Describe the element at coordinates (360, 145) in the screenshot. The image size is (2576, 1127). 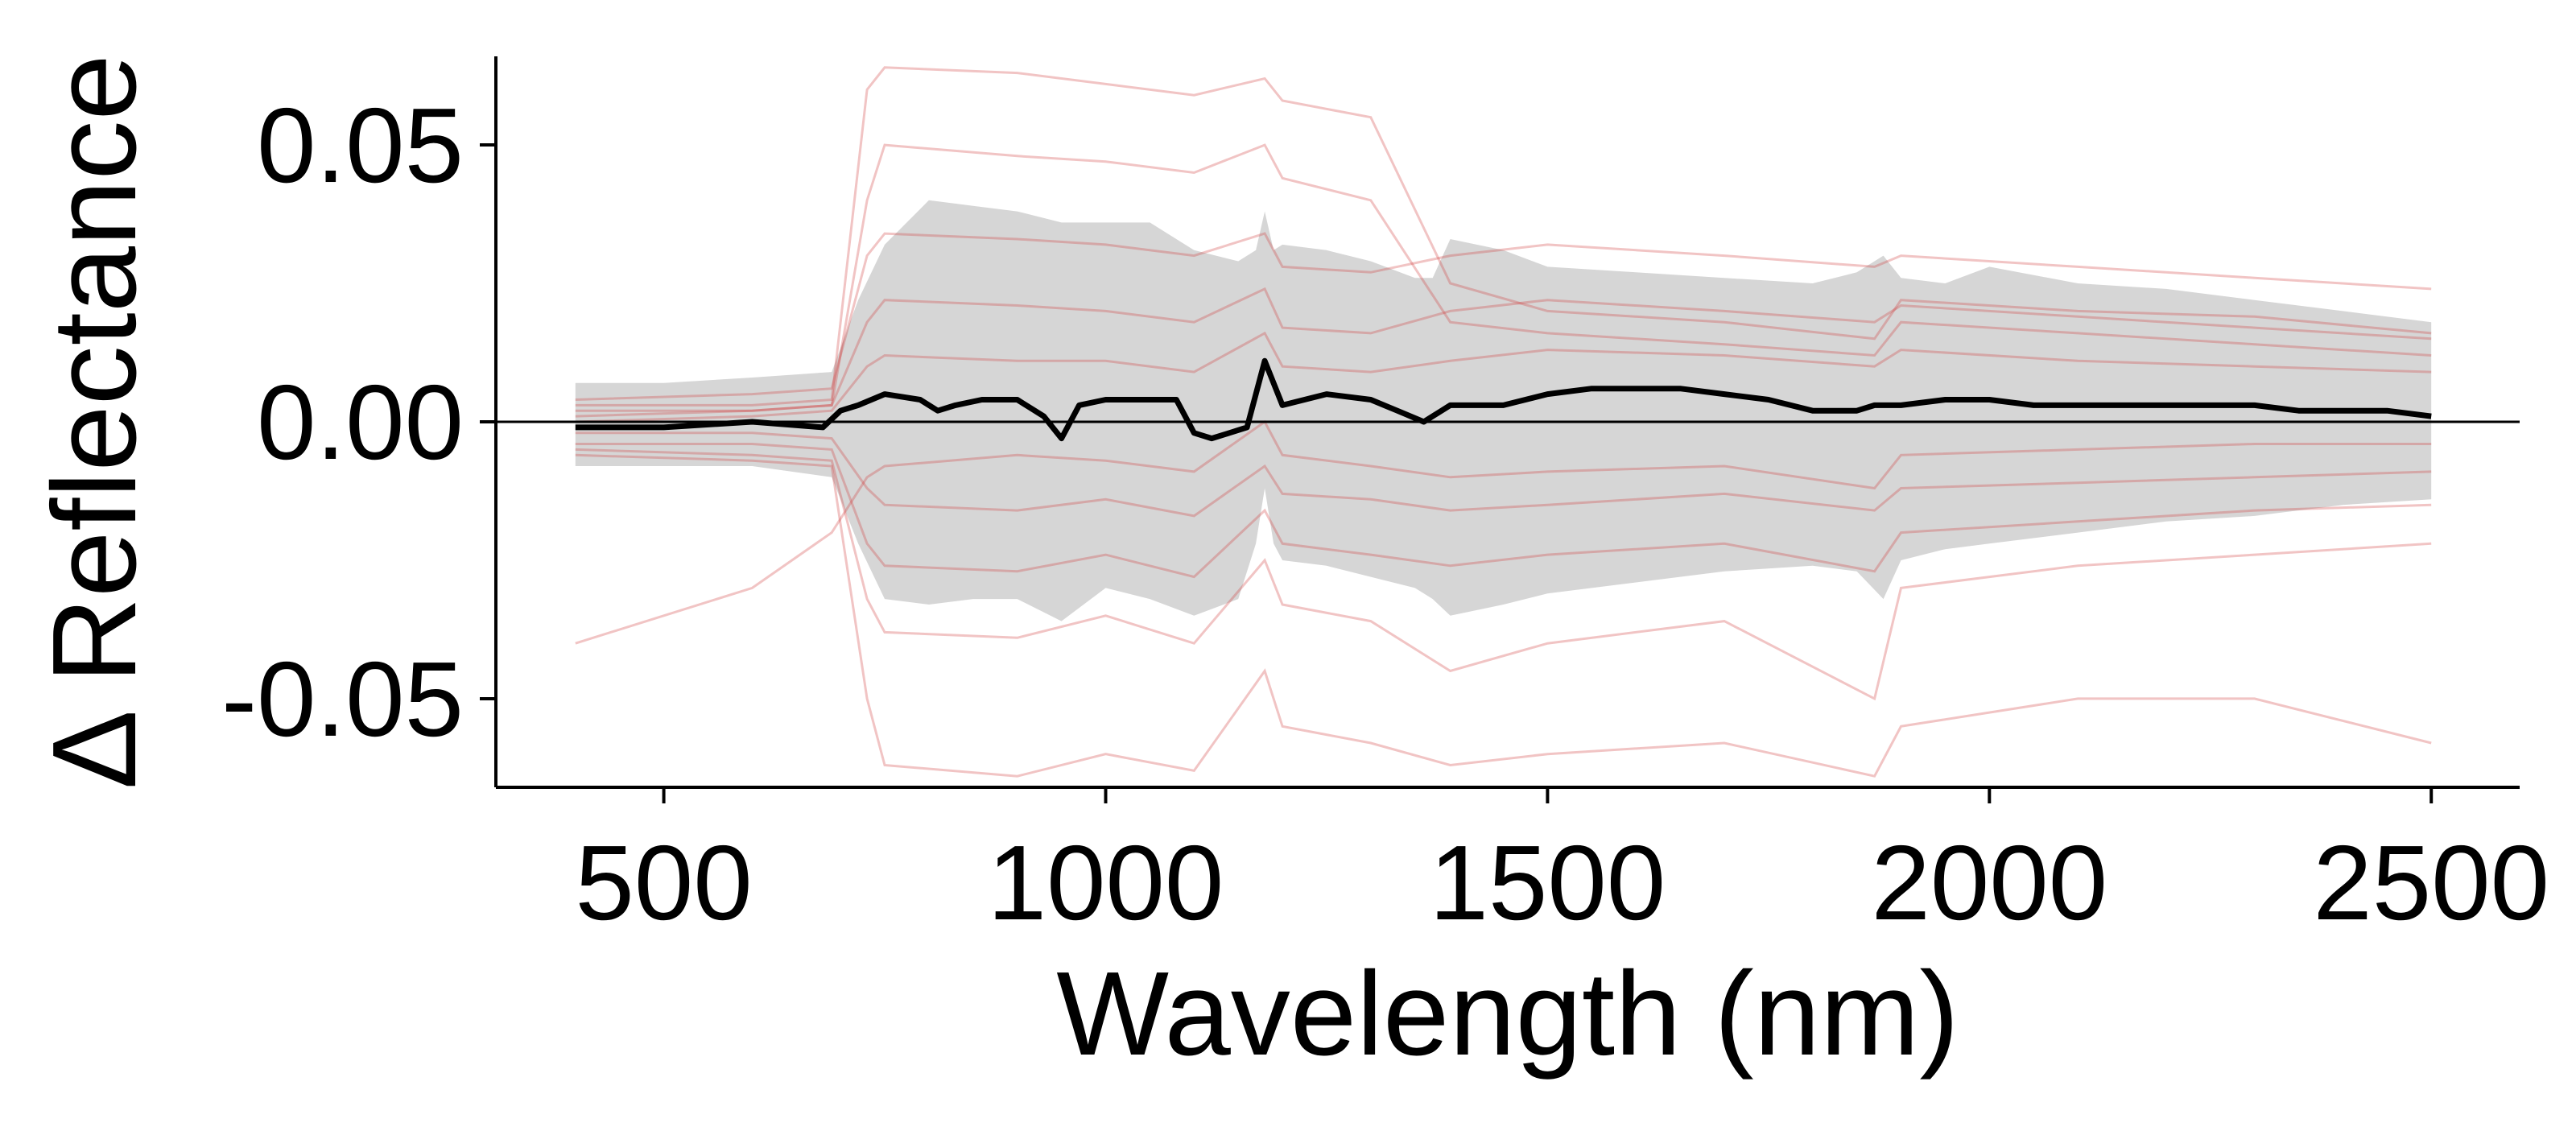
I see `y-tick-label: 0.05` at that location.